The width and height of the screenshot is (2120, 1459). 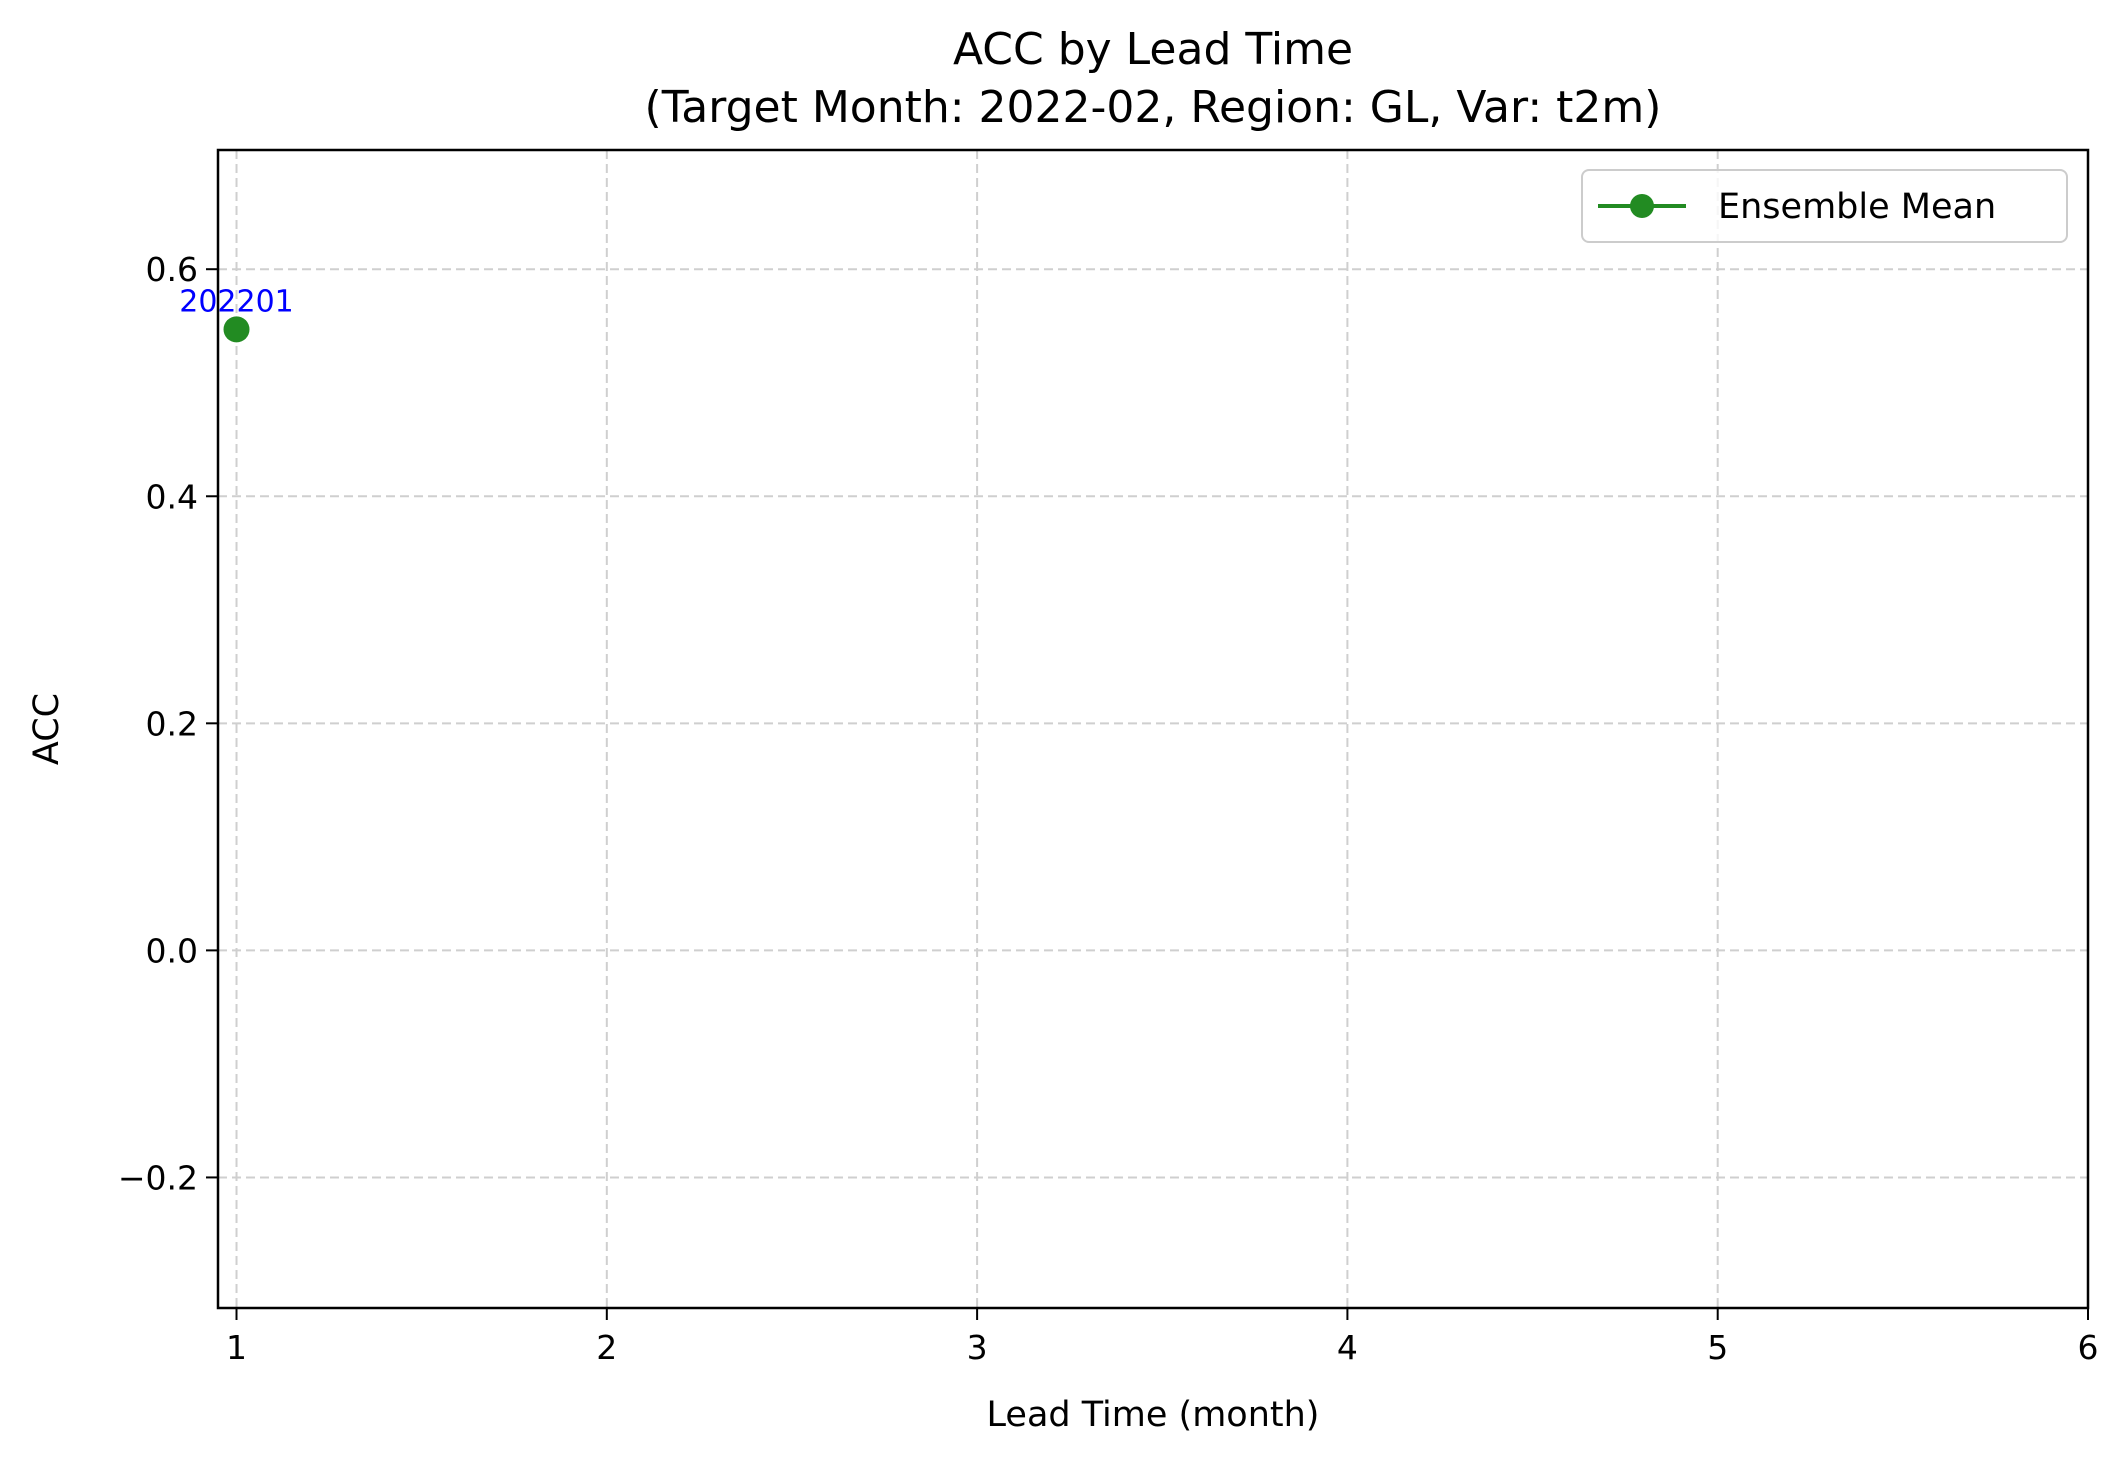 What do you see at coordinates (1347, 1347) in the screenshot?
I see `x-tick-label: 4` at bounding box center [1347, 1347].